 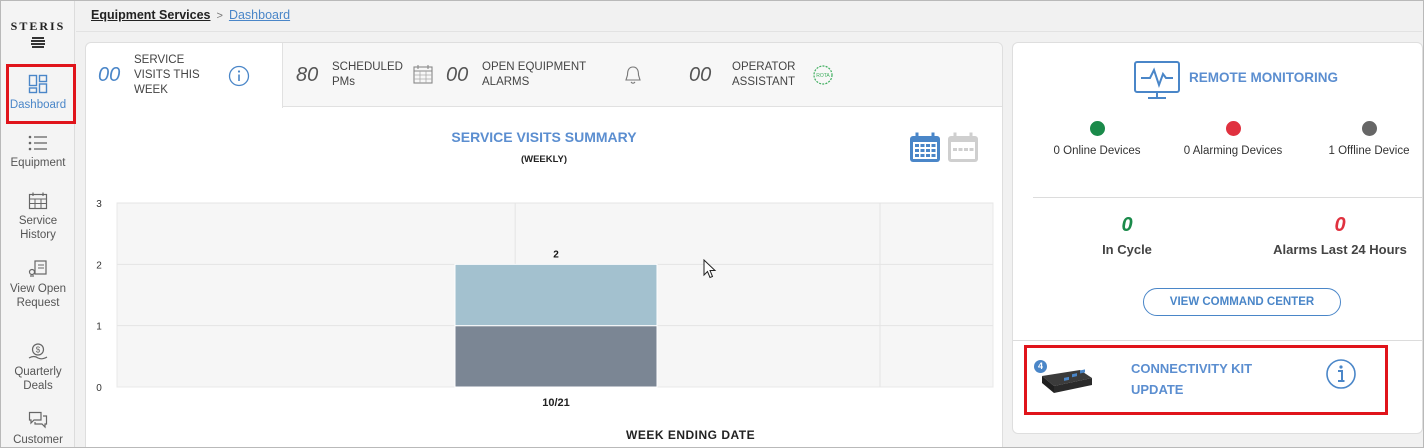 What do you see at coordinates (1369, 151) in the screenshot?
I see `offline-devices-label: 1 Offline Device` at bounding box center [1369, 151].